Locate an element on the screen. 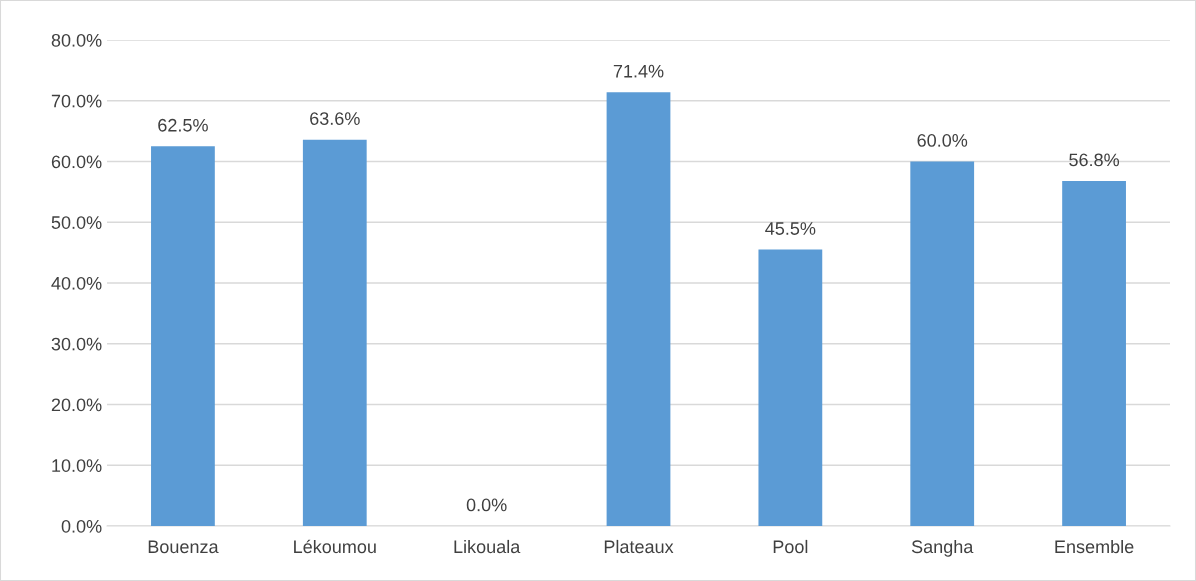  y-tick-label: 70.0% is located at coordinates (76, 101).